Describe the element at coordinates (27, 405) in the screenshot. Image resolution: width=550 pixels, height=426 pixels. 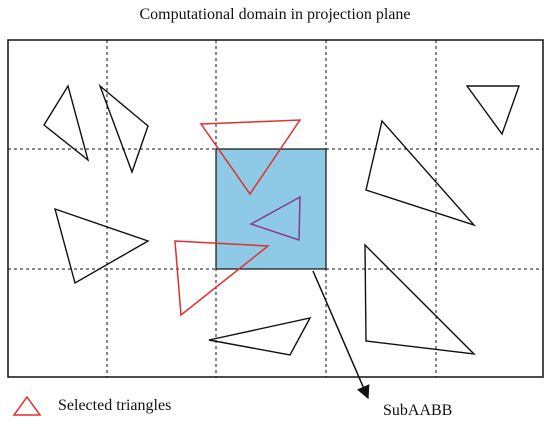
I see `legend-triangle-icon` at that location.